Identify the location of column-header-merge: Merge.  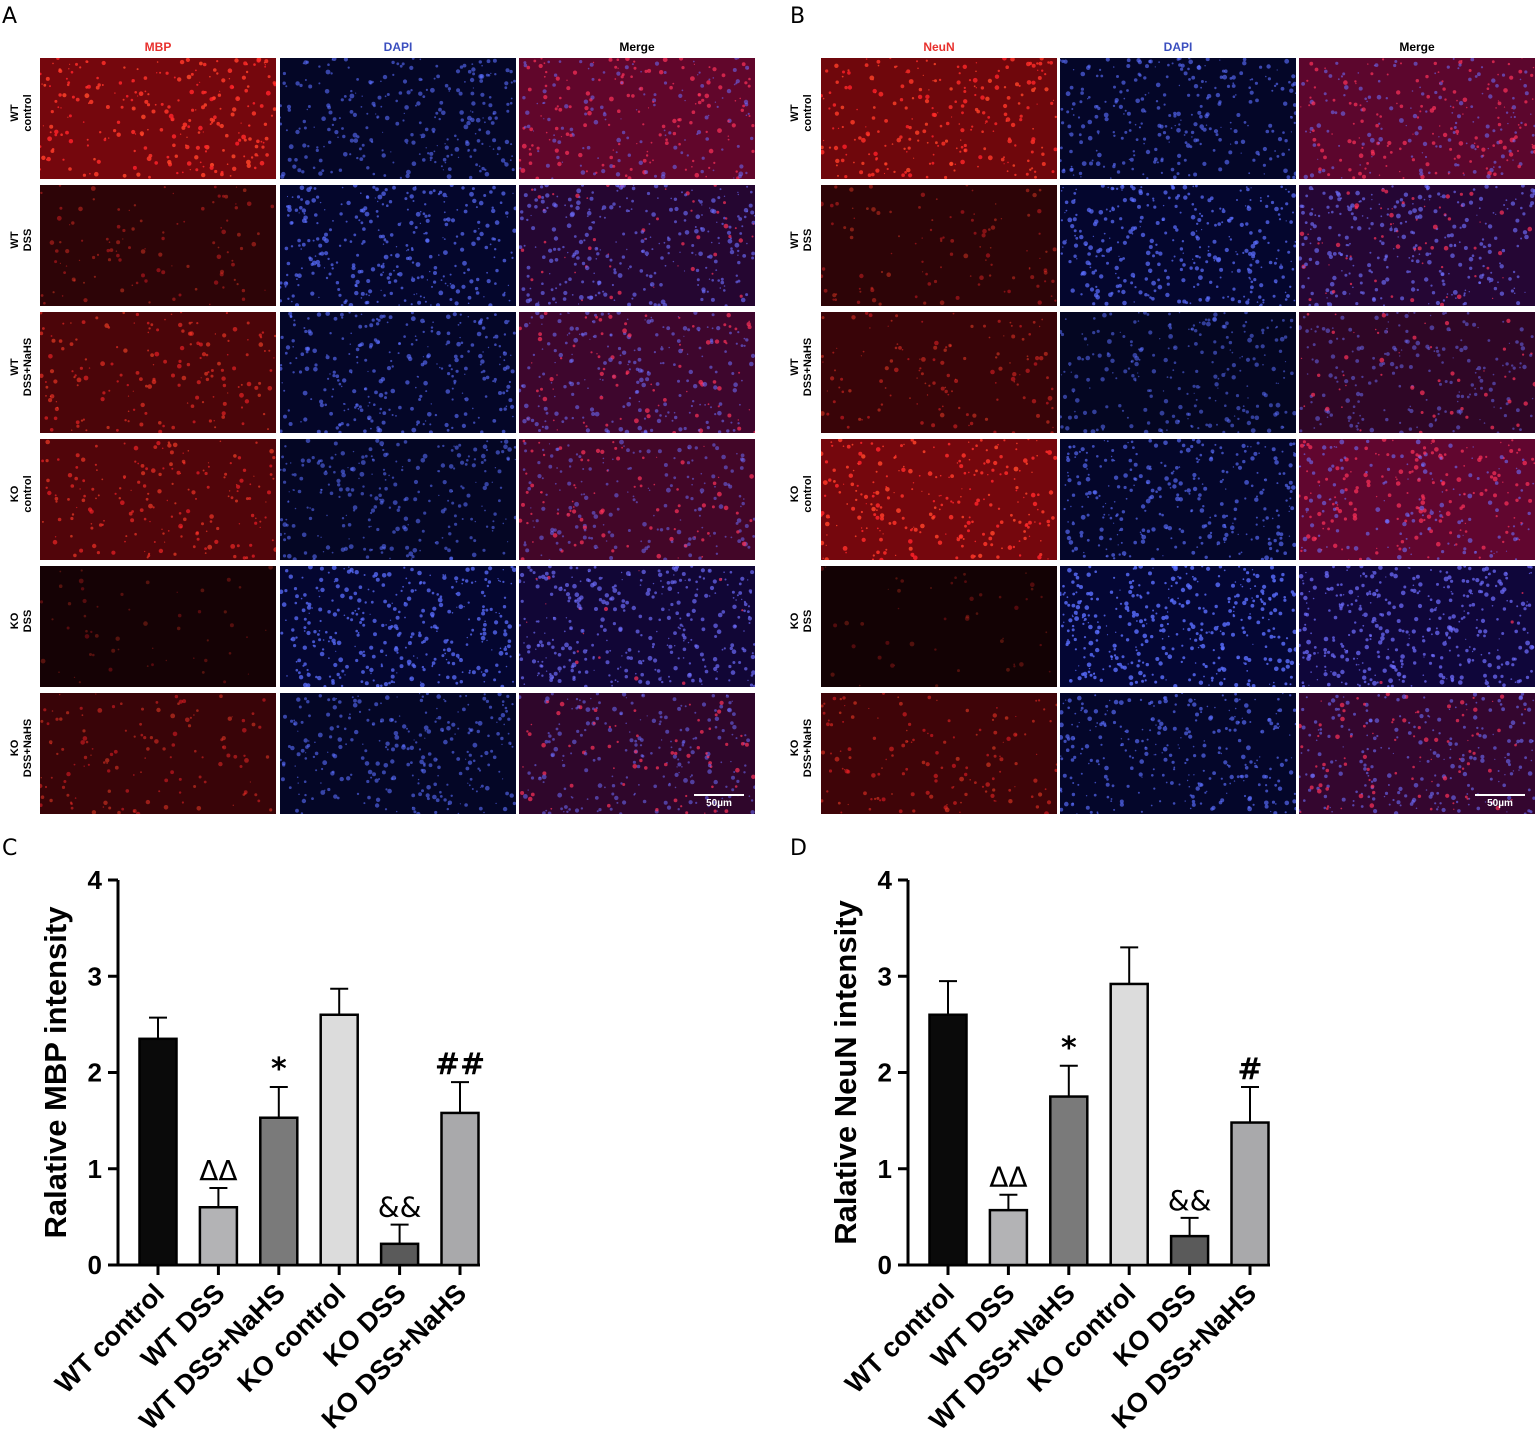
(637, 47).